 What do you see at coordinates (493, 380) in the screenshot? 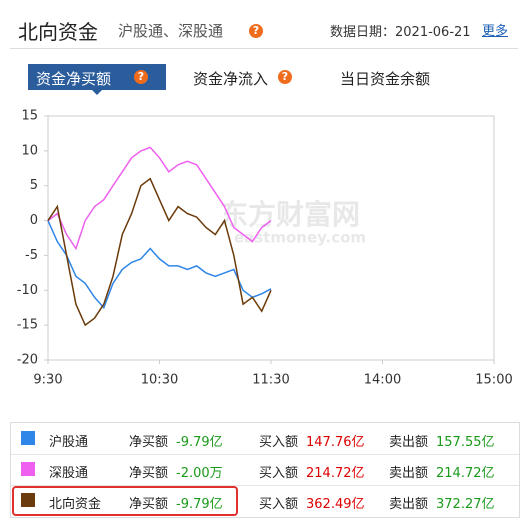
I see `x-tick-label: 15:00` at bounding box center [493, 380].